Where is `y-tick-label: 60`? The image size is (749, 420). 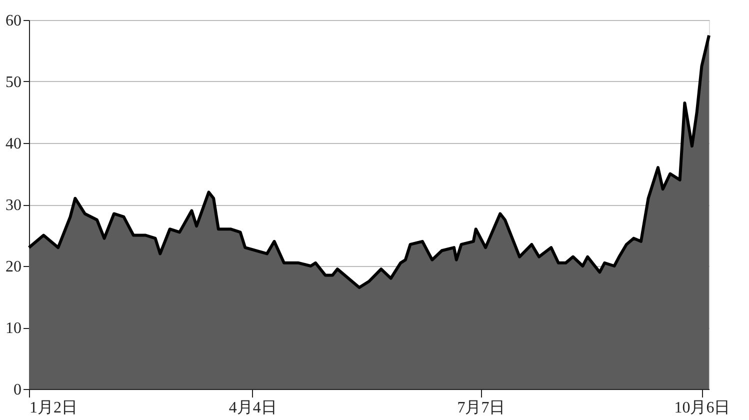
y-tick-label: 60 is located at coordinates (14, 21).